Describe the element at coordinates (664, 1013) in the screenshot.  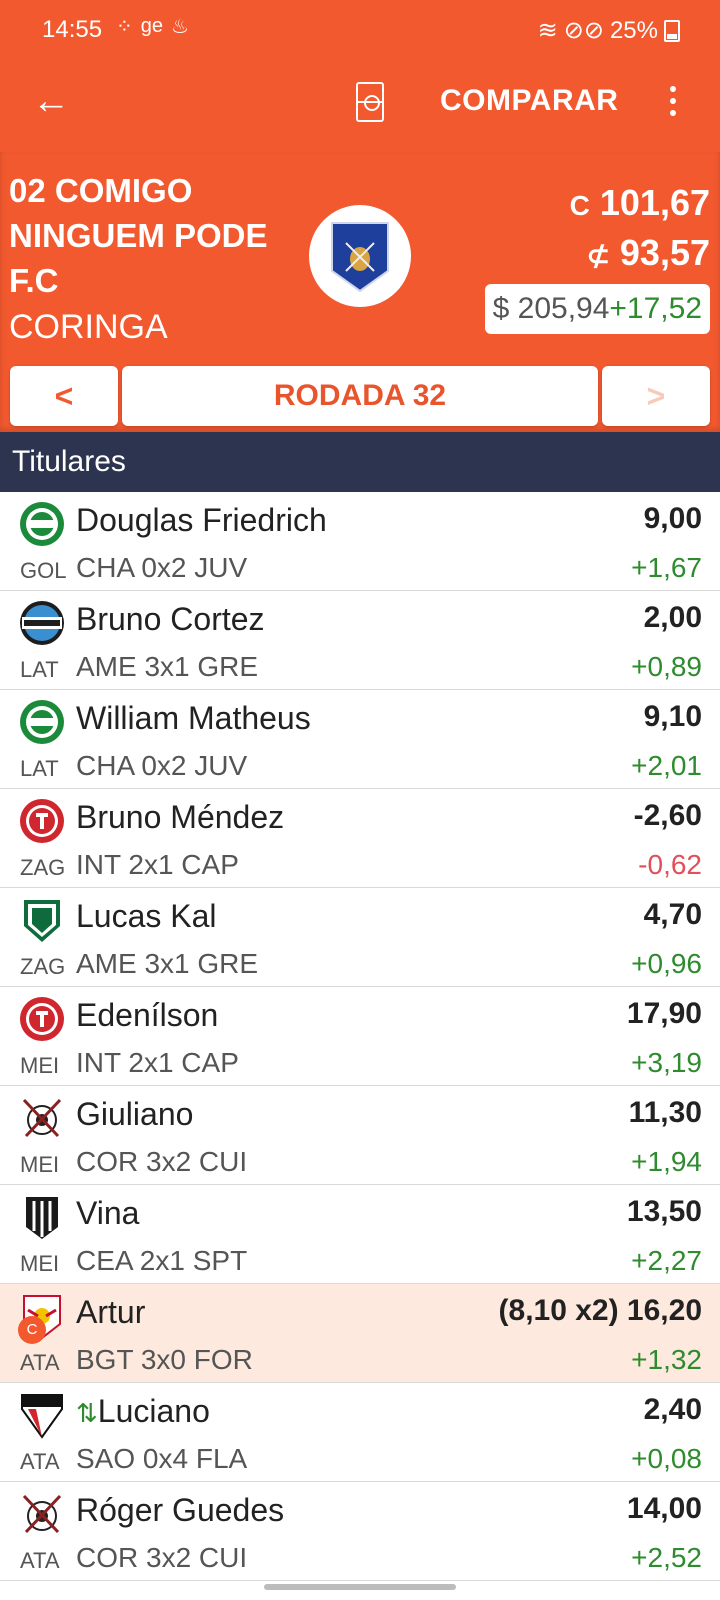
I see `player-points: 17,90` at that location.